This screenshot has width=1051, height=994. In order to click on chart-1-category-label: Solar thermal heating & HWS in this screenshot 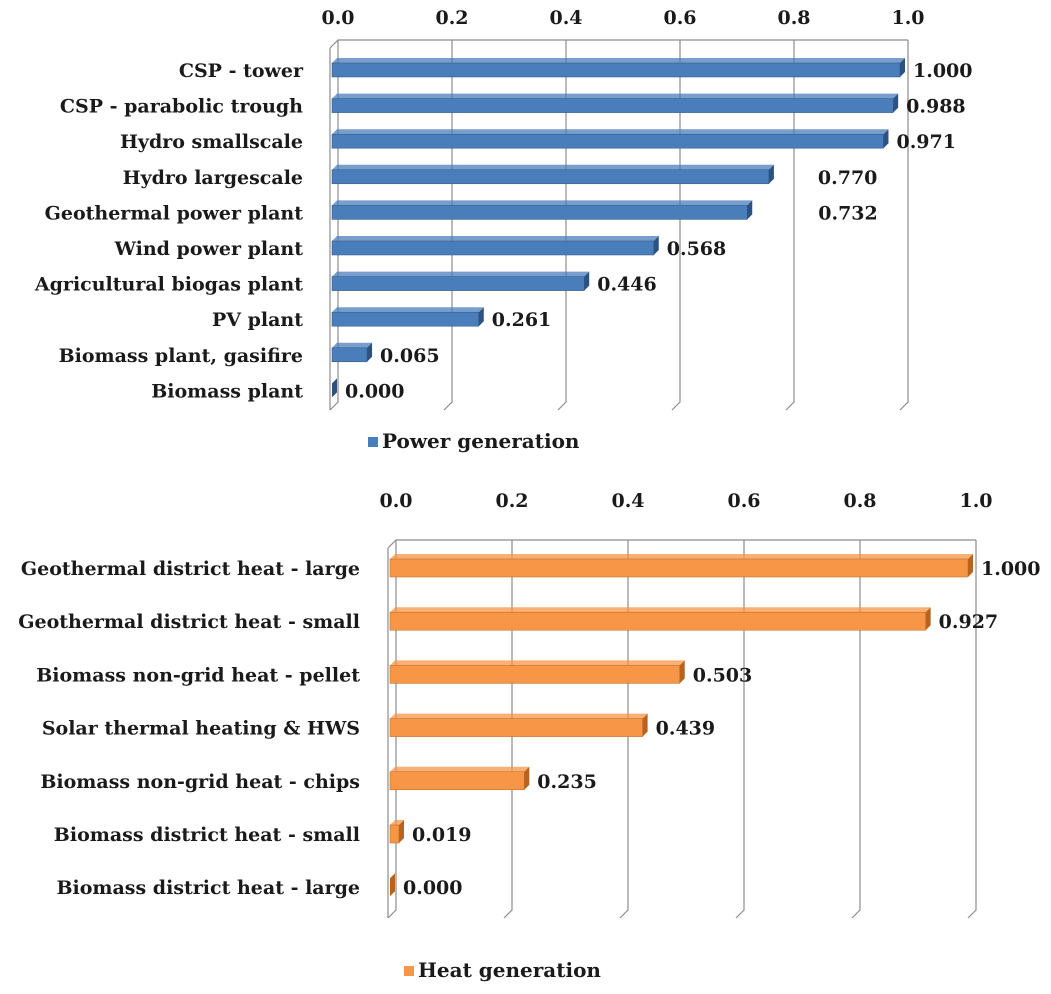, I will do `click(201, 729)`.